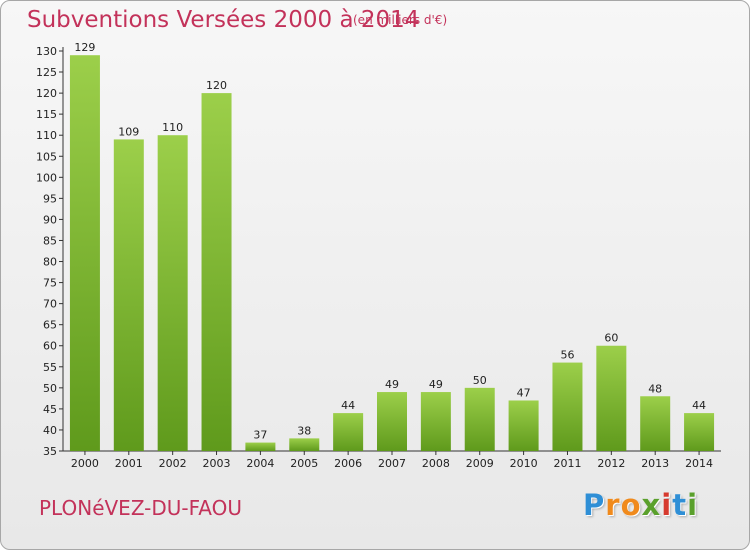 This screenshot has width=750, height=550. I want to click on x-tick-label: 2011, so click(567, 463).